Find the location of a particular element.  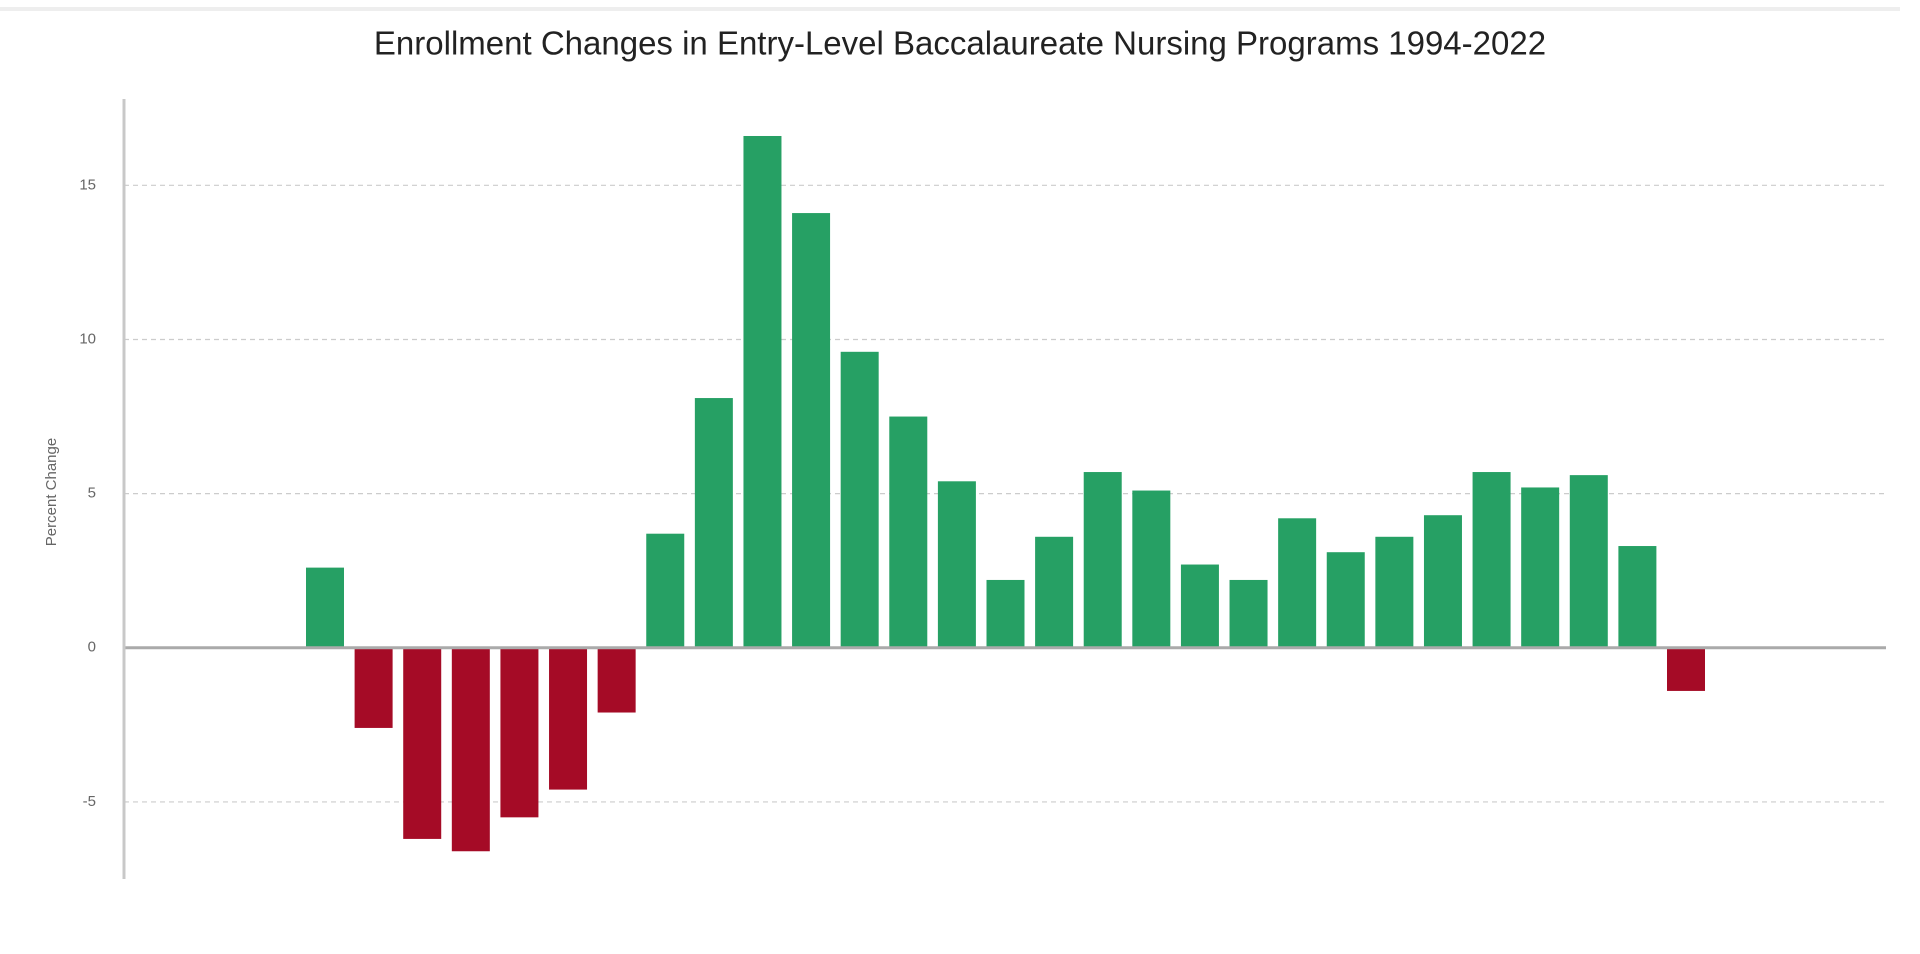

y-tick-label: 15 is located at coordinates (87, 184).